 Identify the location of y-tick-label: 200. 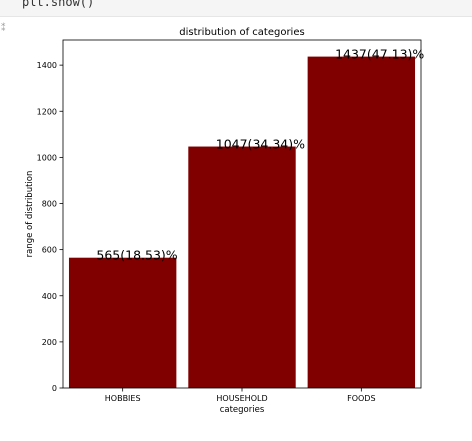
(49, 342).